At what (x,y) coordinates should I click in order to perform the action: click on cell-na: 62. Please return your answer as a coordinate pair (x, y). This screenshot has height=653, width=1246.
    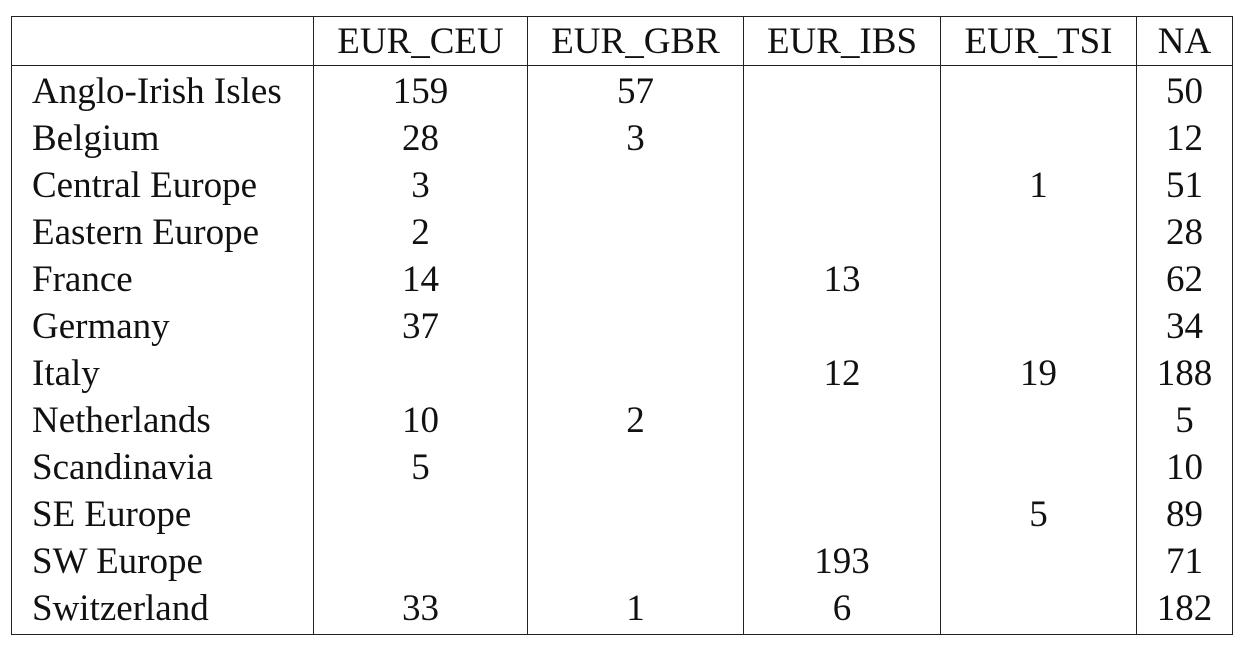
    Looking at the image, I should click on (1184, 279).